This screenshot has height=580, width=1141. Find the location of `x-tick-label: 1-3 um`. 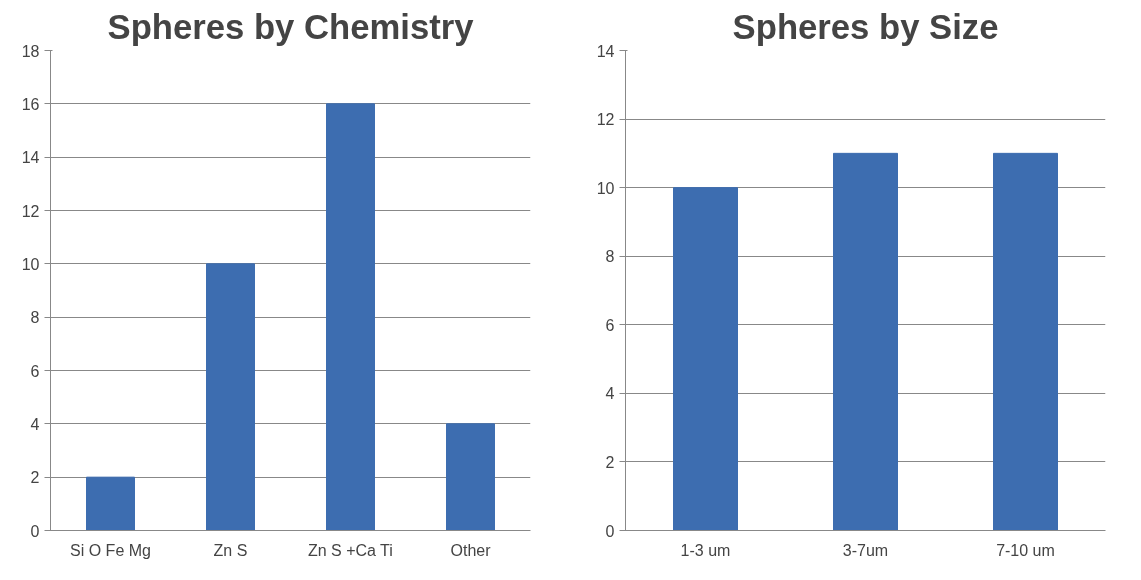

x-tick-label: 1-3 um is located at coordinates (705, 550).